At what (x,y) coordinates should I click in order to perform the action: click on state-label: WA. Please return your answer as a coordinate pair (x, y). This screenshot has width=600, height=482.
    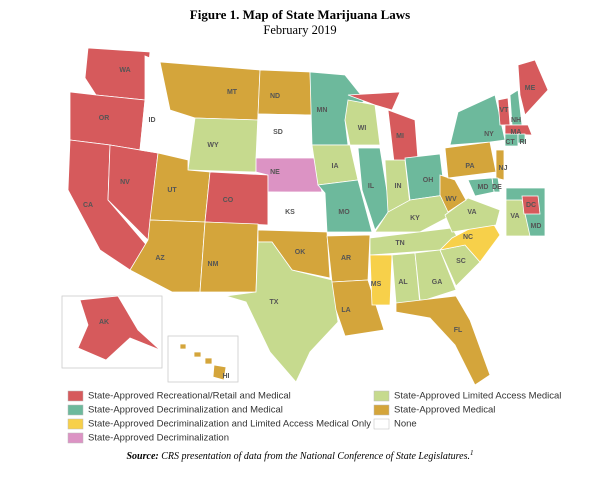
    Looking at the image, I should click on (124, 70).